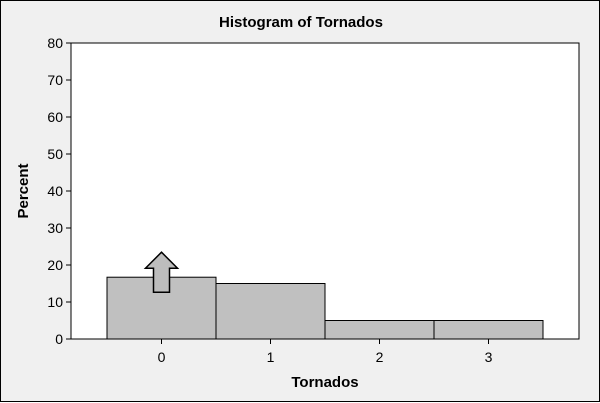  I want to click on y-axis-label: Percent, so click(23, 190).